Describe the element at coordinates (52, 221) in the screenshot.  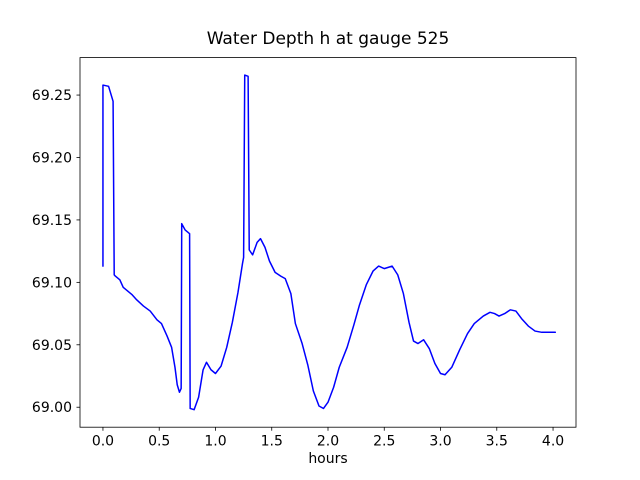
I see `y-tick-label: 69.15` at that location.